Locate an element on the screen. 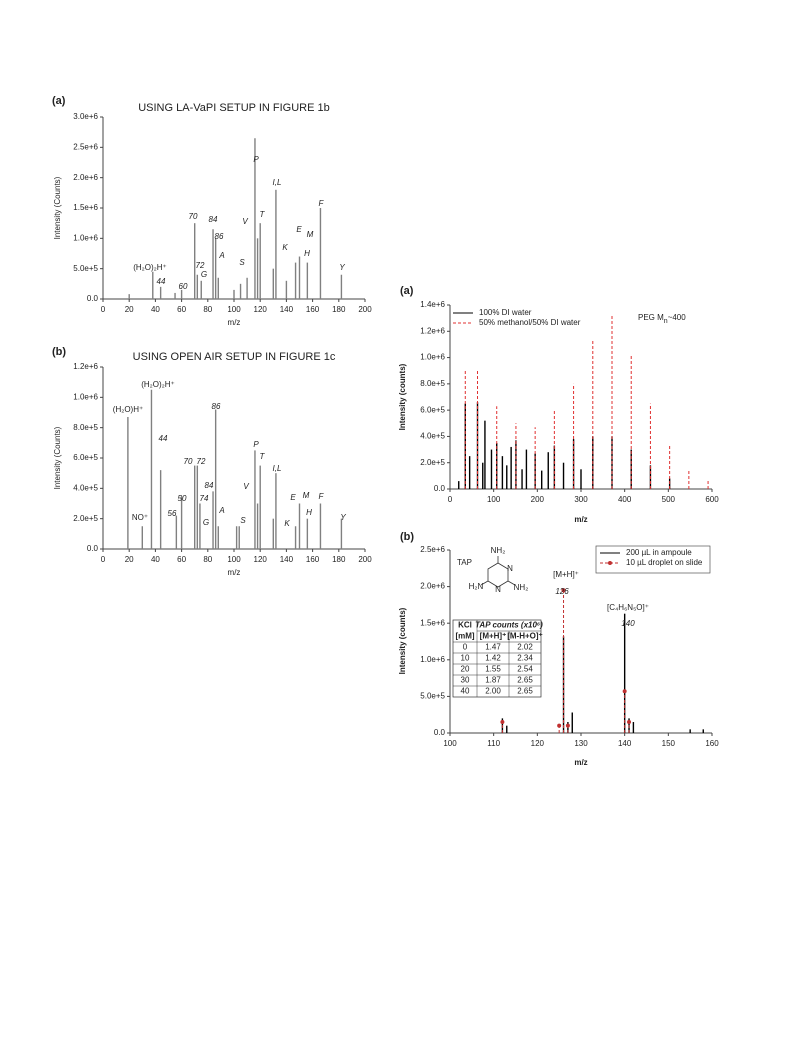 This screenshot has height=1053, width=793. peak-annotation: I,L is located at coordinates (277, 182).